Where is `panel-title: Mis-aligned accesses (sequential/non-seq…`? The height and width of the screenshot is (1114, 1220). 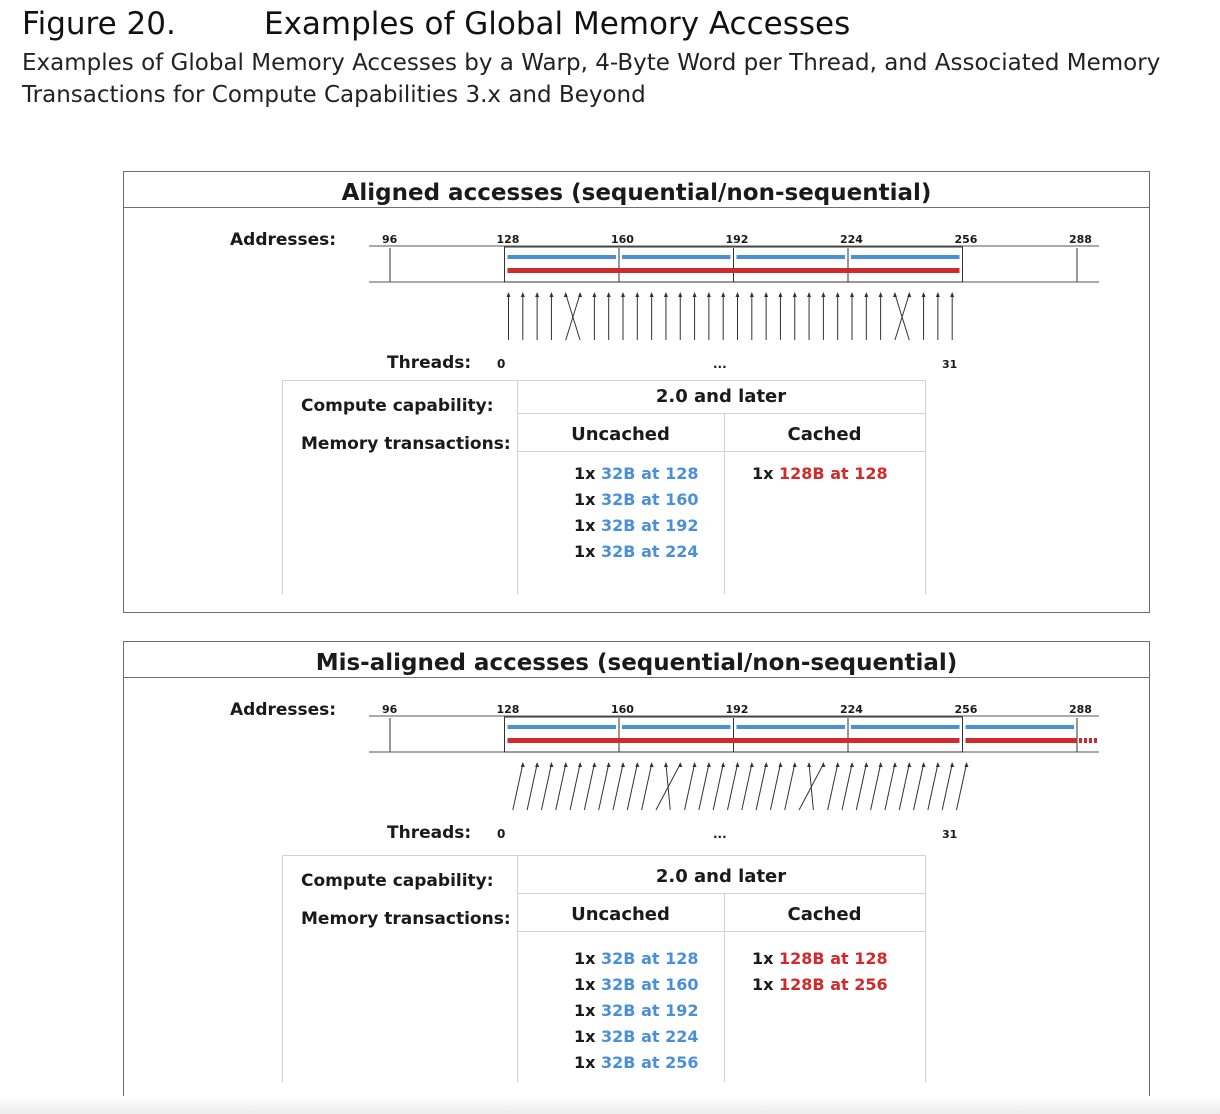
panel-title: Mis-aligned accesses (sequential/non-seq… is located at coordinates (636, 660).